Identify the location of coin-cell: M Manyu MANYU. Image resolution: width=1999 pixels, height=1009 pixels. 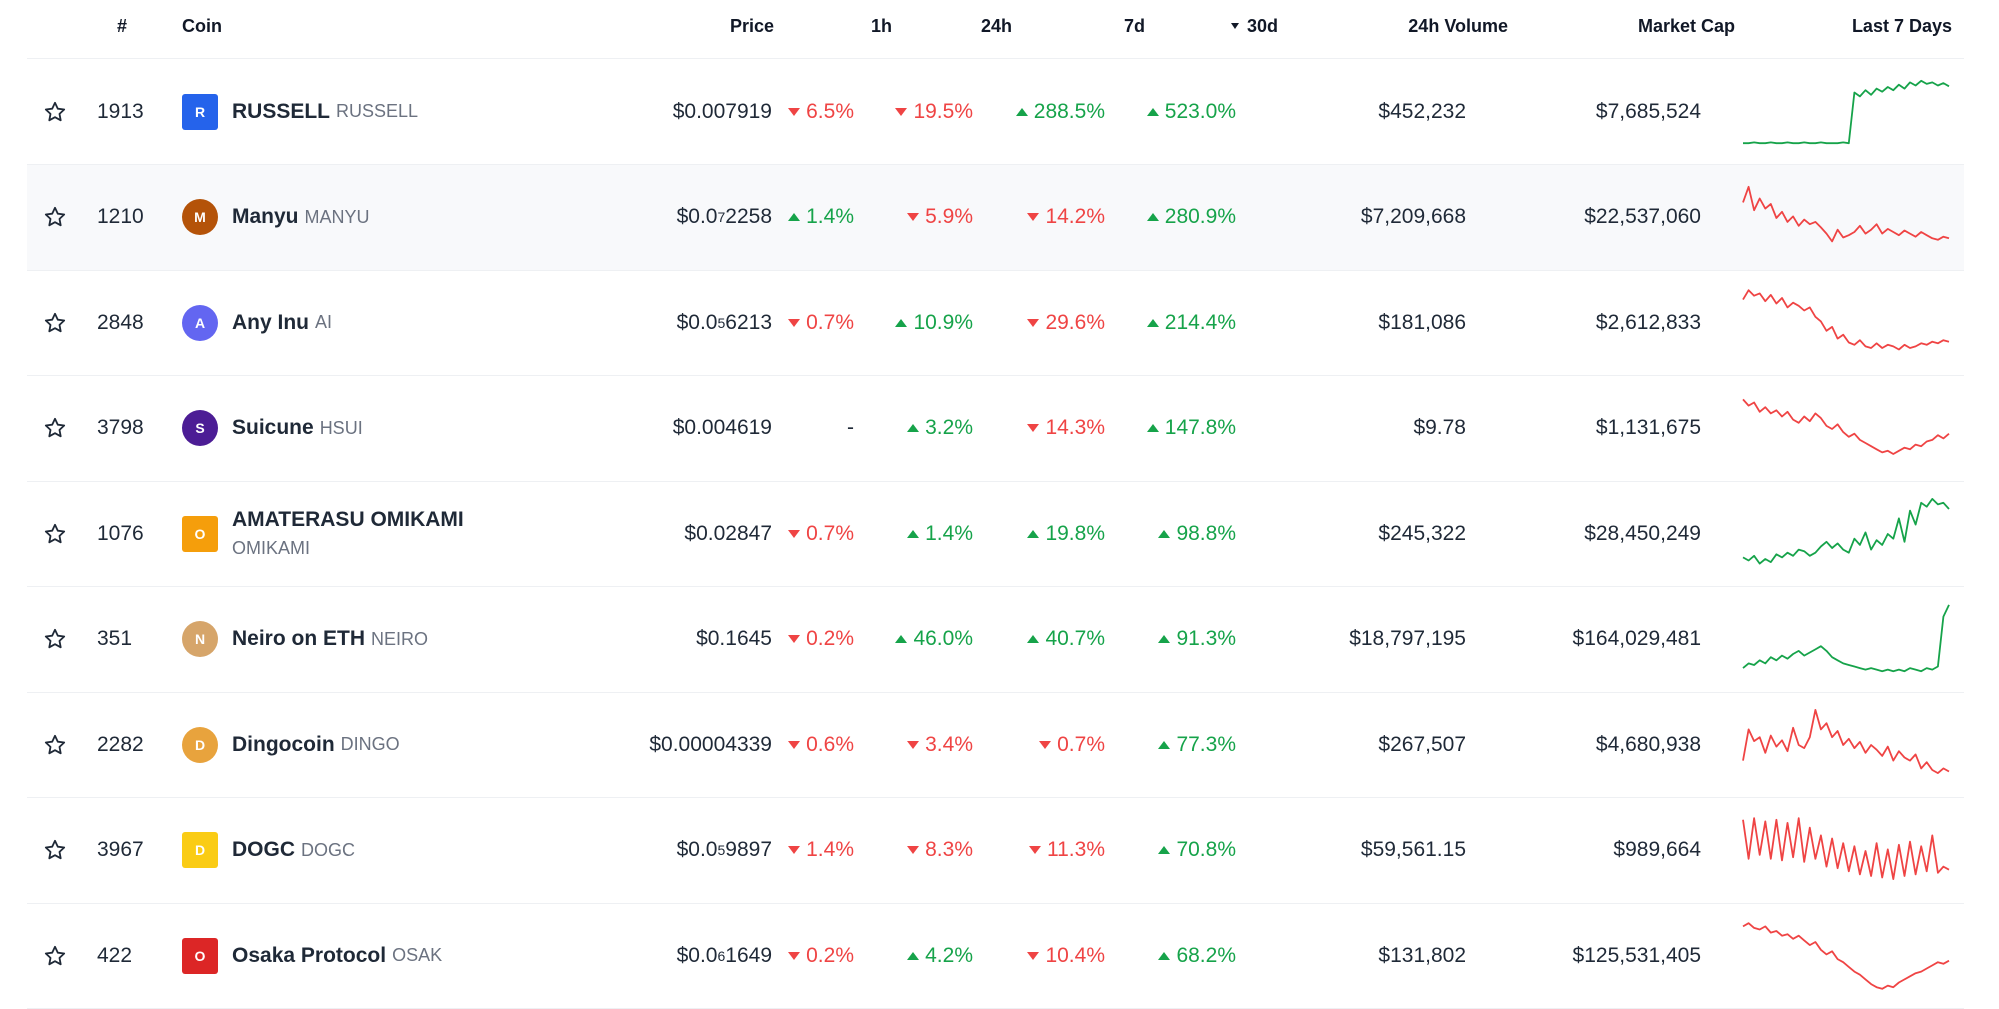
(276, 217).